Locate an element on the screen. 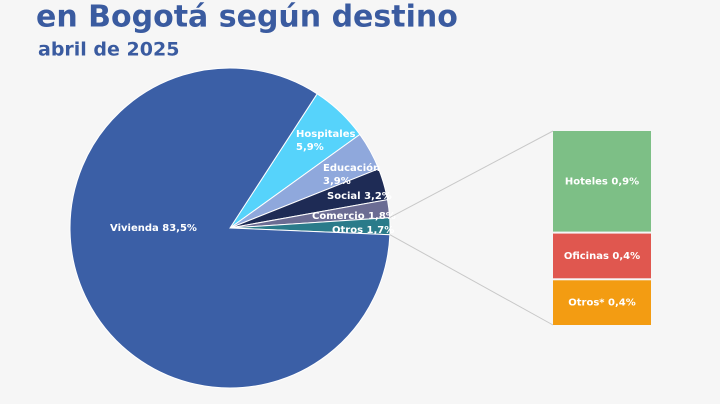 This screenshot has width=720, height=404. chart-title: en Bogotá según destino is located at coordinates (247, 17).